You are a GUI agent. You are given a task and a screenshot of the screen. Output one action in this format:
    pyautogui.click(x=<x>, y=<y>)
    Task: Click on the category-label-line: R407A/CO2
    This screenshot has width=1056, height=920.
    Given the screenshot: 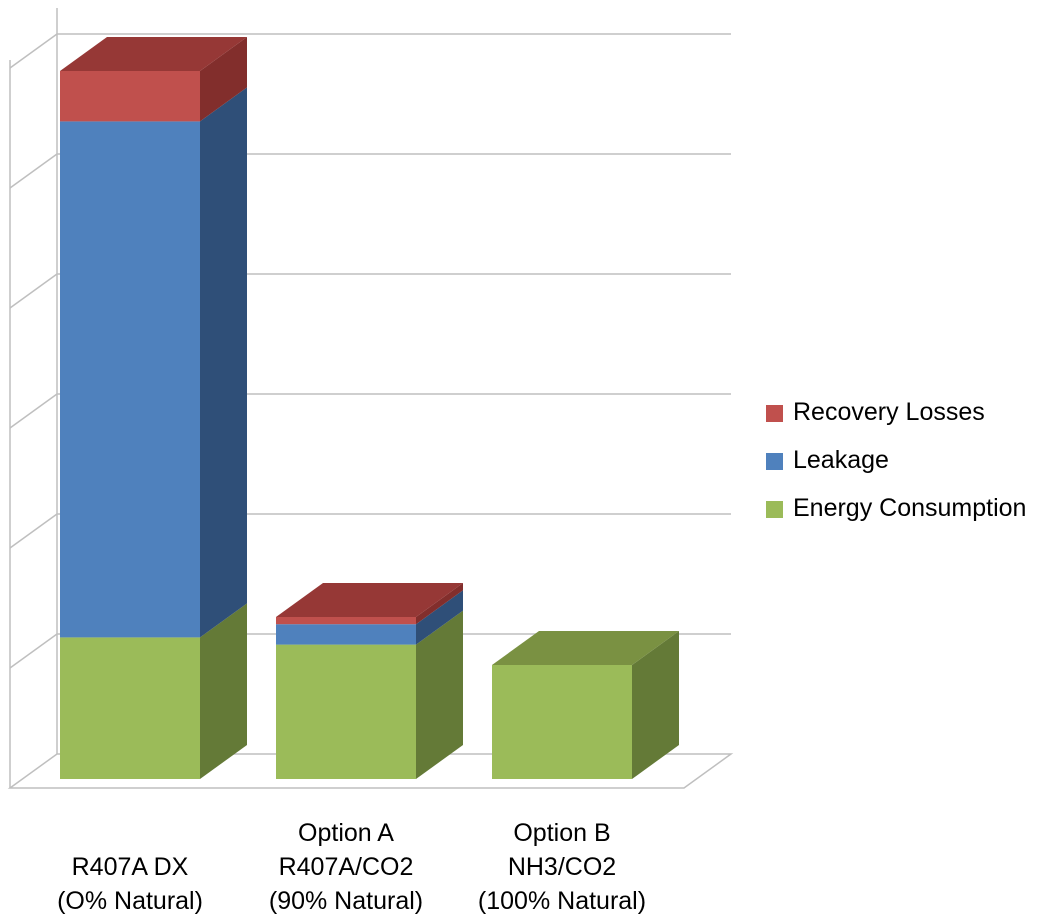 What is the action you would take?
    pyautogui.click(x=346, y=867)
    